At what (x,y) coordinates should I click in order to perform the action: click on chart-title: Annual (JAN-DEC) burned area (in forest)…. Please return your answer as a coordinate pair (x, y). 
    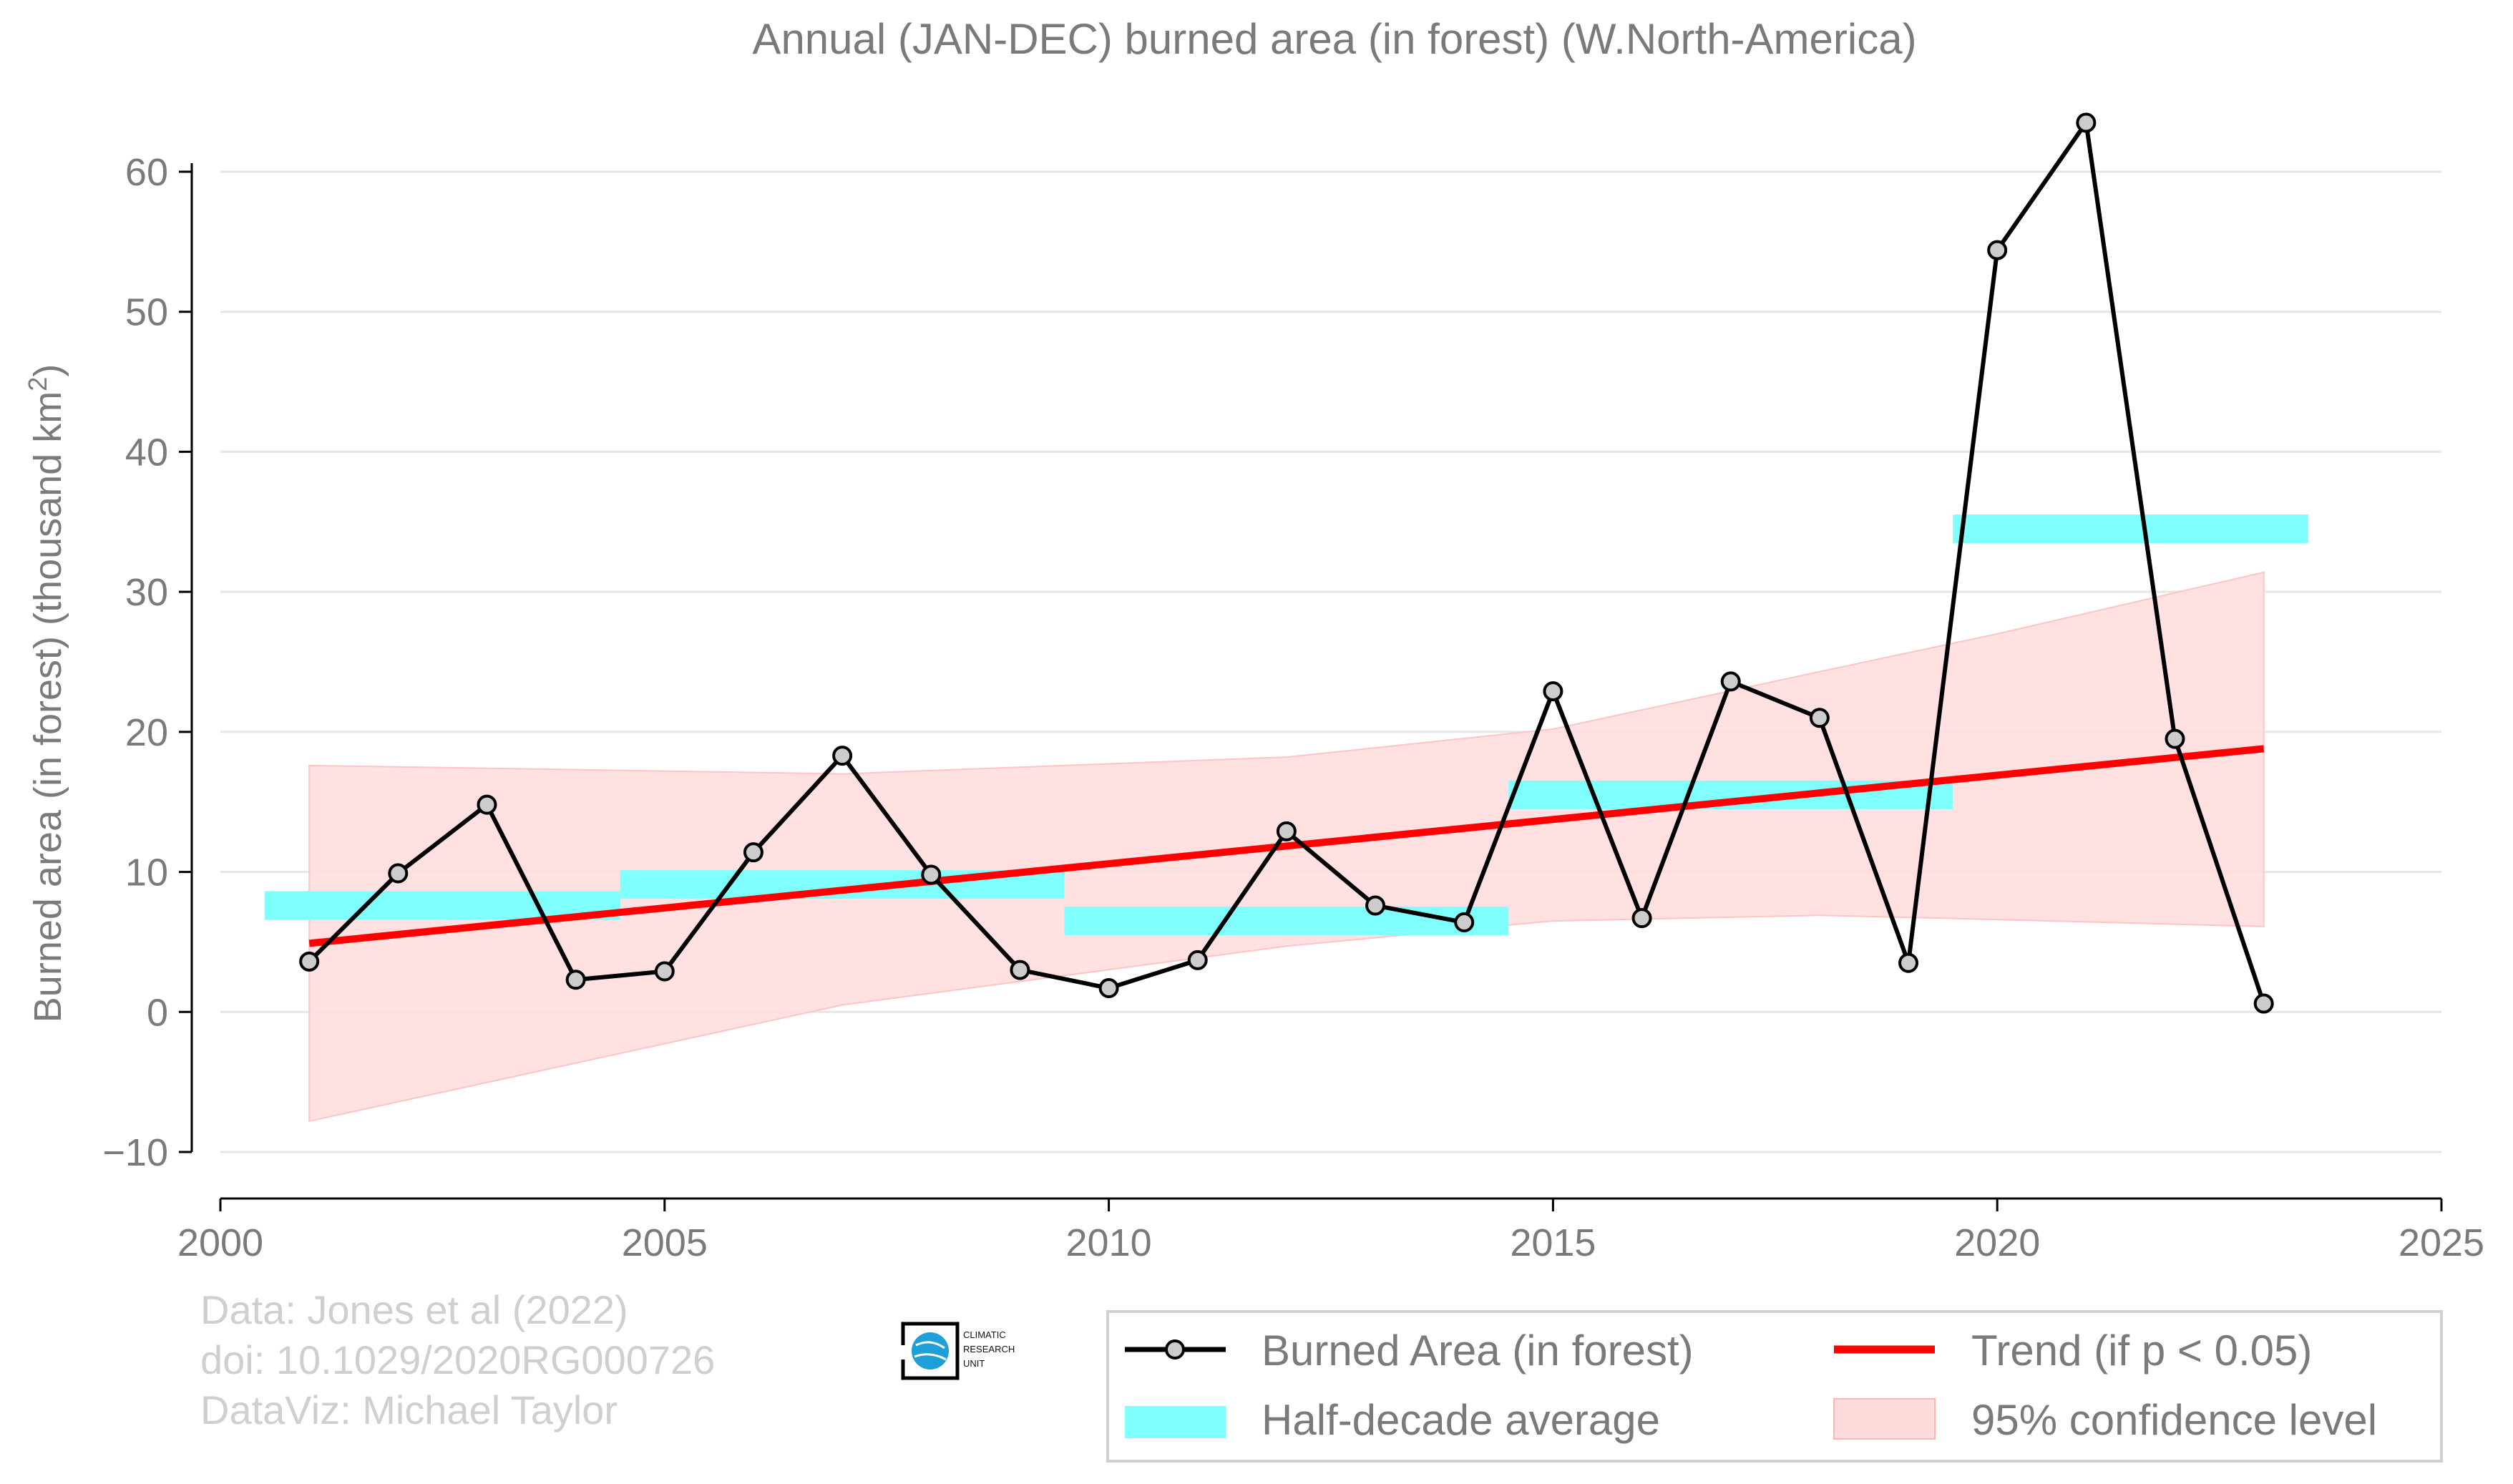
    Looking at the image, I should click on (1334, 39).